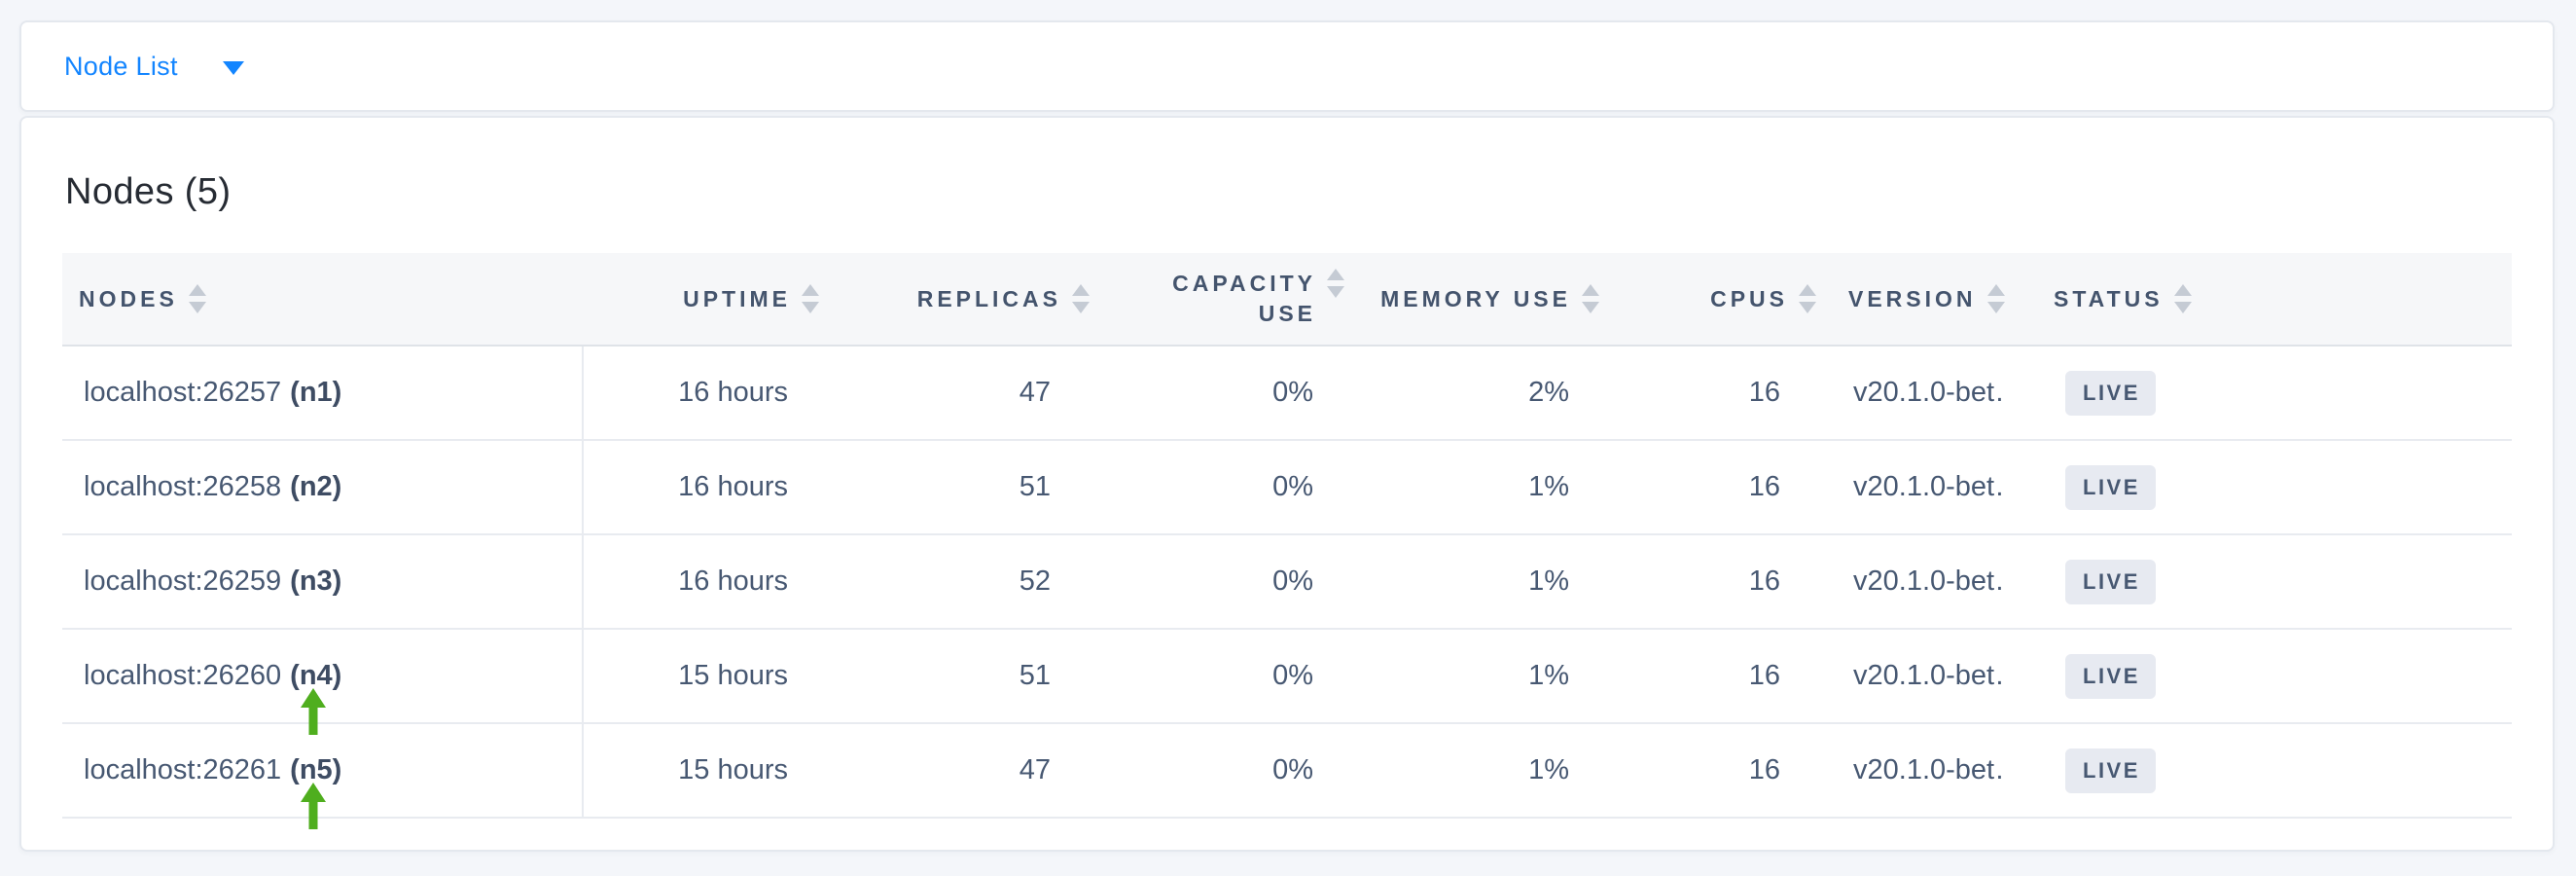 This screenshot has height=876, width=2576. What do you see at coordinates (183, 393) in the screenshot?
I see `node-address: localhost:26257` at bounding box center [183, 393].